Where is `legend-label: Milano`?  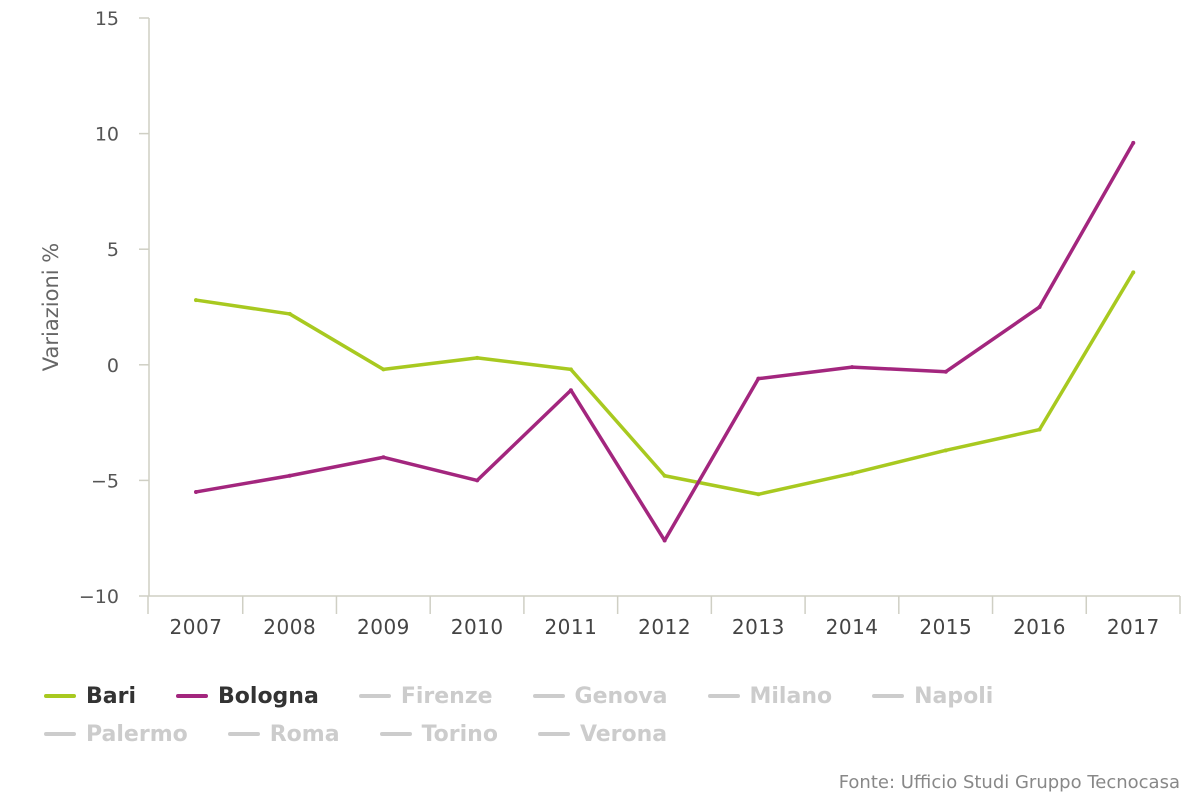 legend-label: Milano is located at coordinates (791, 696).